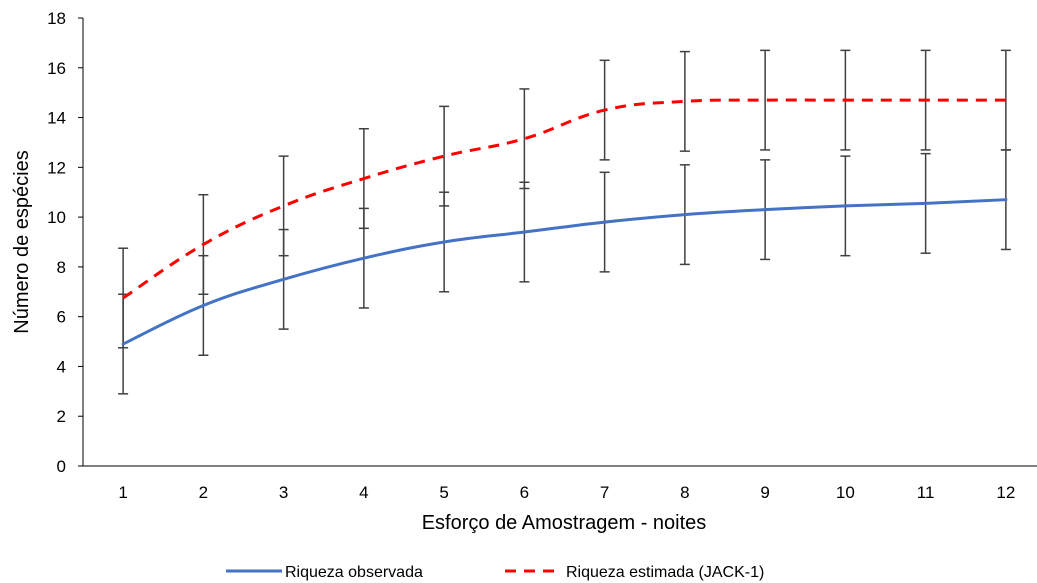 This screenshot has width=1037, height=583. What do you see at coordinates (56, 68) in the screenshot?
I see `y-tick-label: 16` at bounding box center [56, 68].